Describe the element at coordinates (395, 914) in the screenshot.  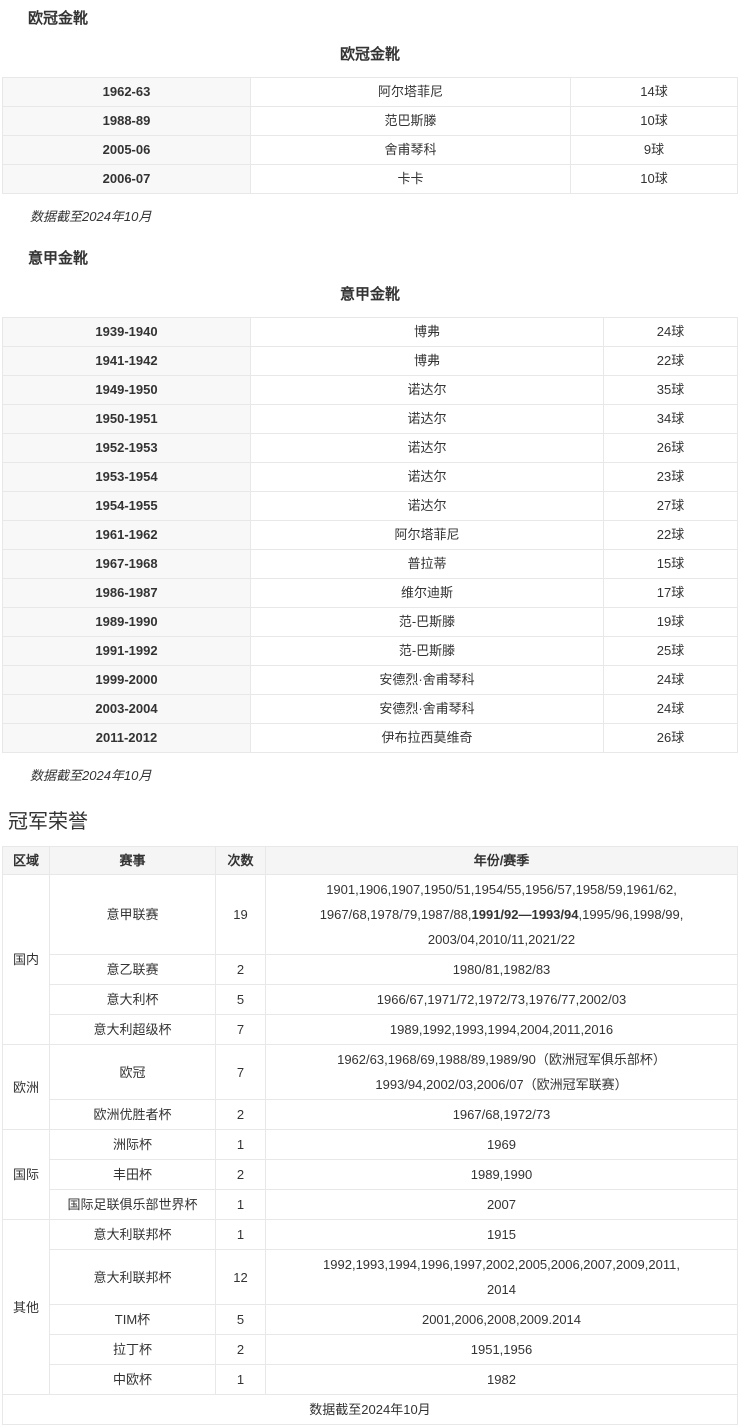
I see `years-segment: 1967/68,1978/79,1987/88,` at that location.